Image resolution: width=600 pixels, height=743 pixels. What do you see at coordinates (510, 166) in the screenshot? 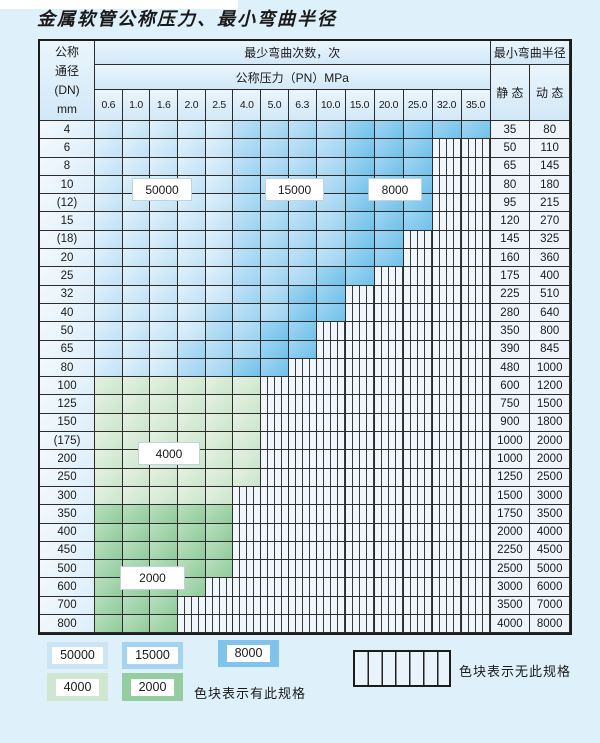
I see `static-value-cell: 65` at bounding box center [510, 166].